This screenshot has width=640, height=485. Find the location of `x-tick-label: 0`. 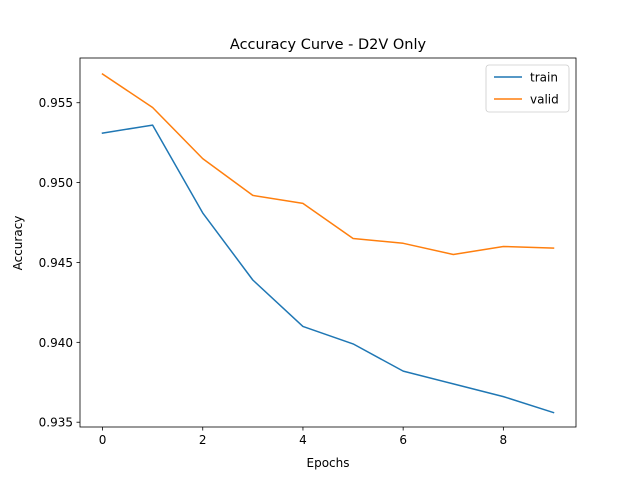

x-tick-label: 0 is located at coordinates (103, 440).